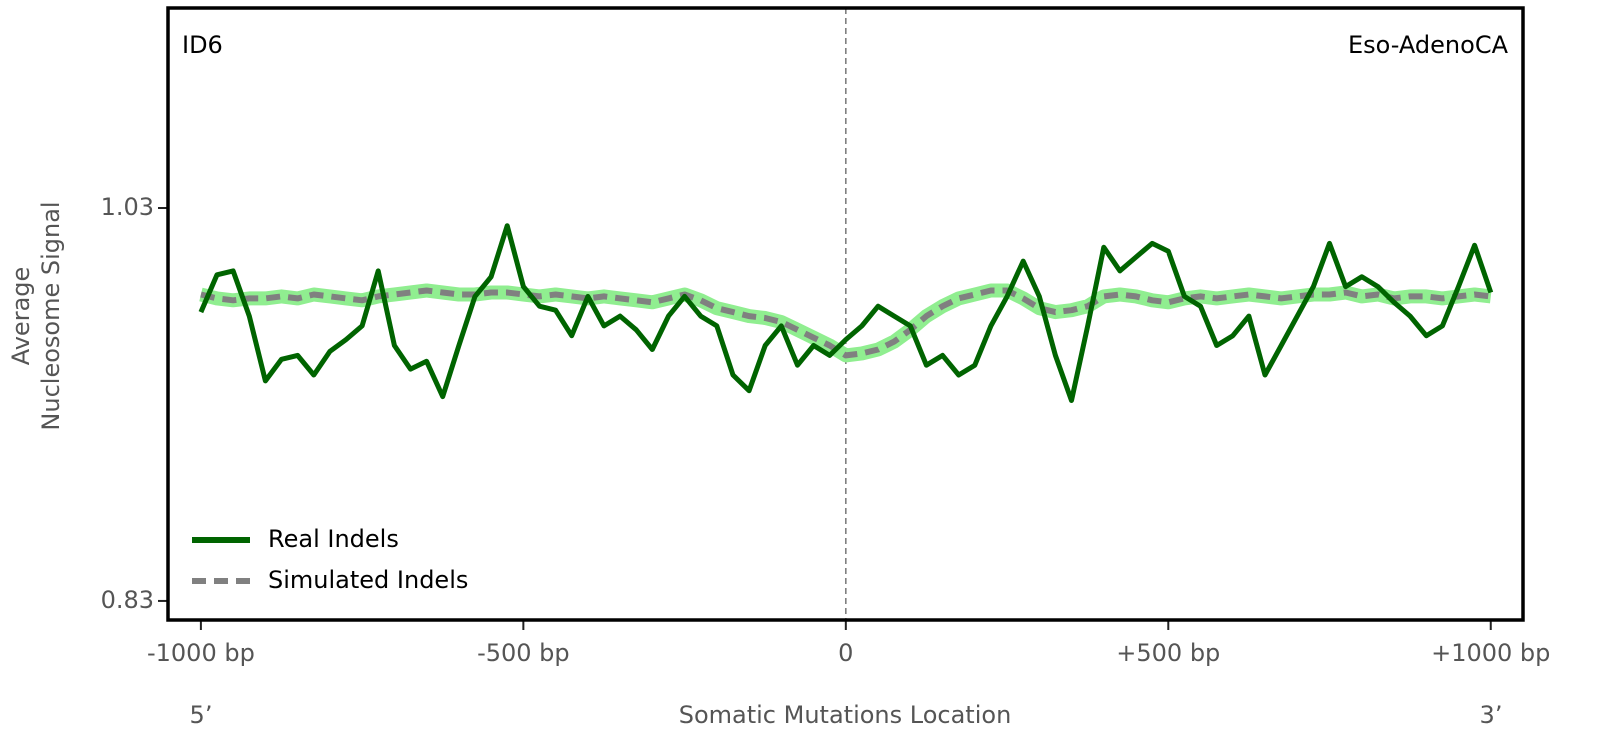  What do you see at coordinates (127, 207) in the screenshot?
I see `y-tick-label: 1.03` at bounding box center [127, 207].